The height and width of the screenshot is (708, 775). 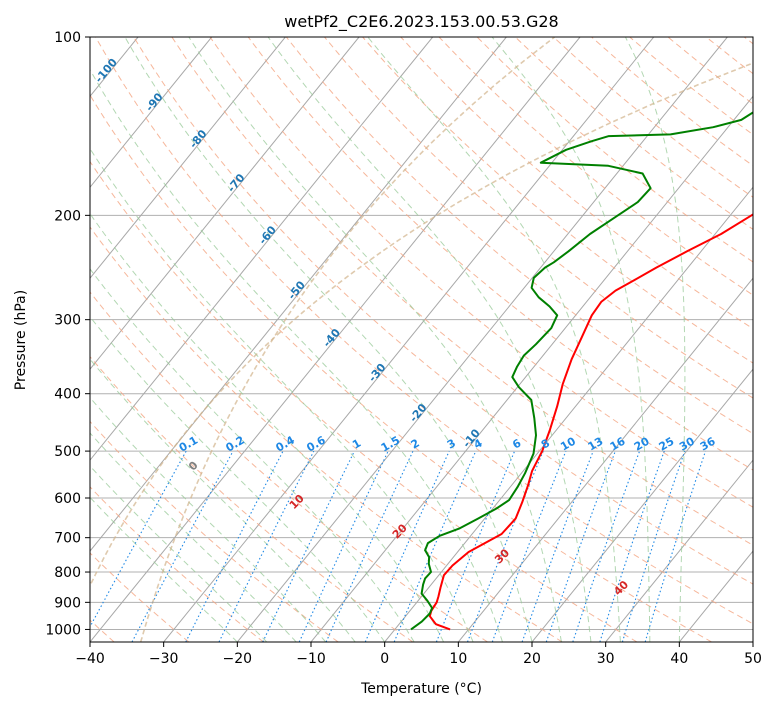 I want to click on x-tick-label: −30, so click(x=164, y=659).